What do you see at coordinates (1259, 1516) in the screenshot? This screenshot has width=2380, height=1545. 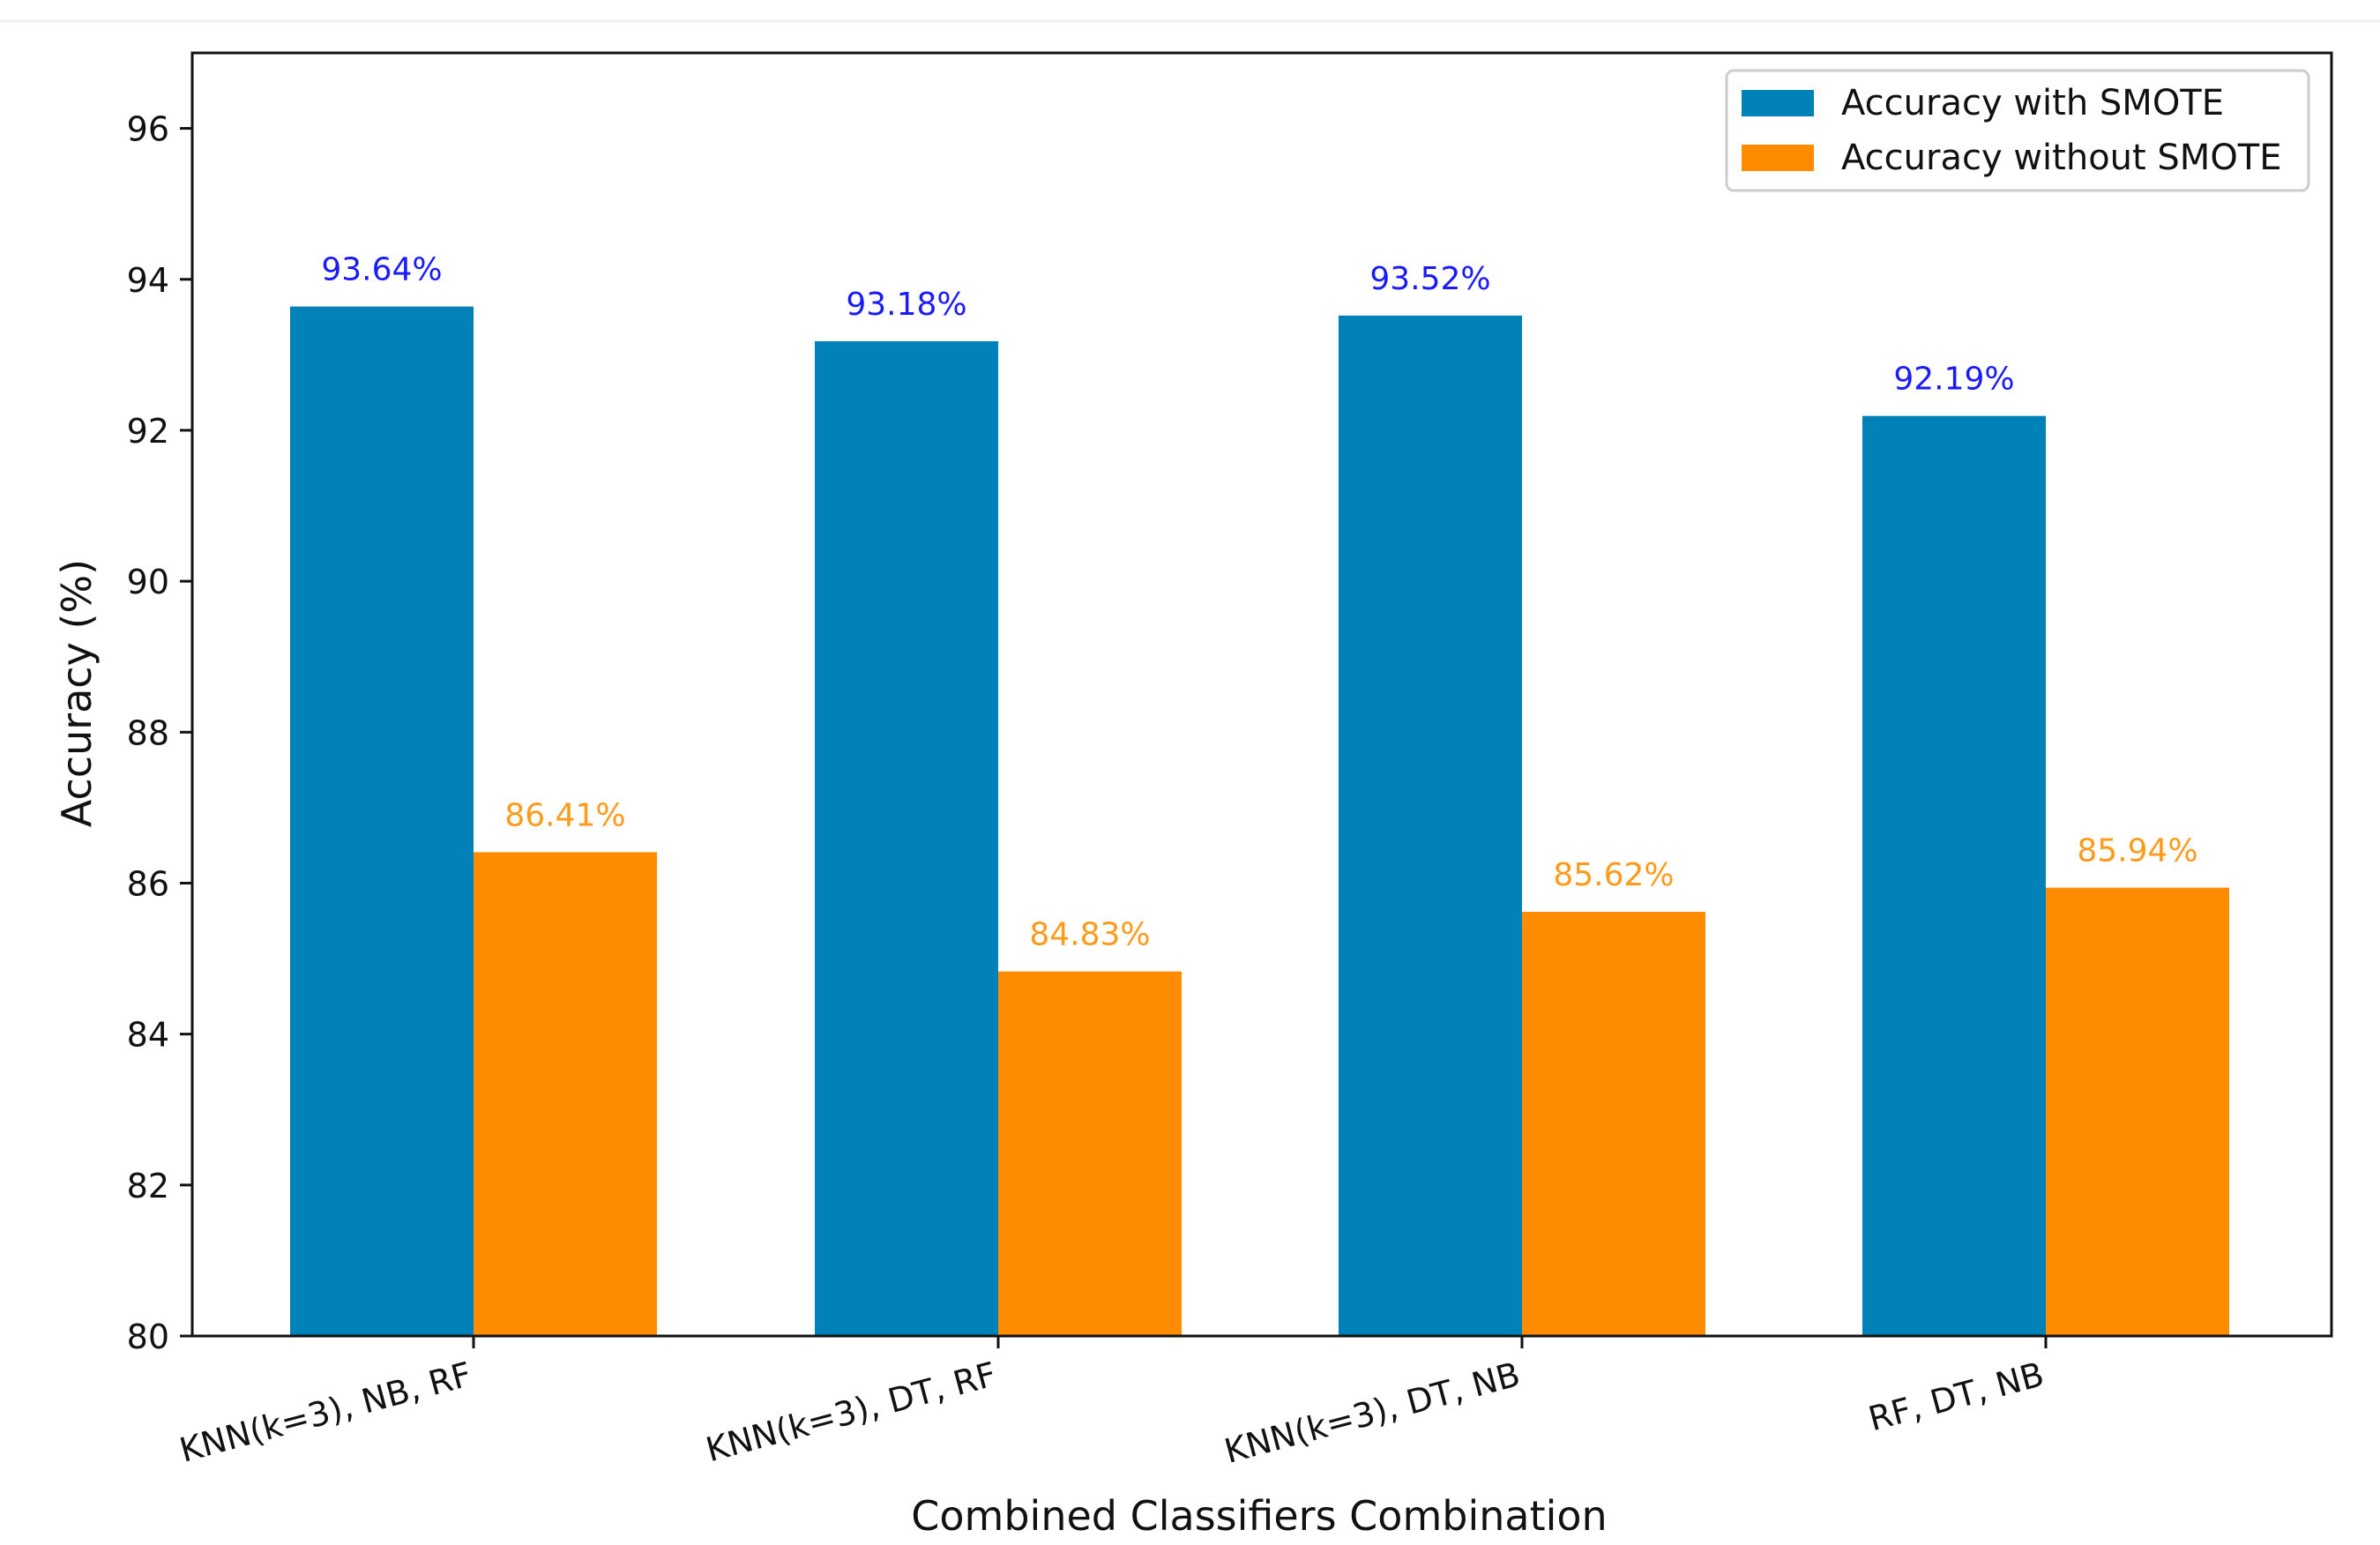 I see `x-axis-label: Combined Classifiers Combination` at bounding box center [1259, 1516].